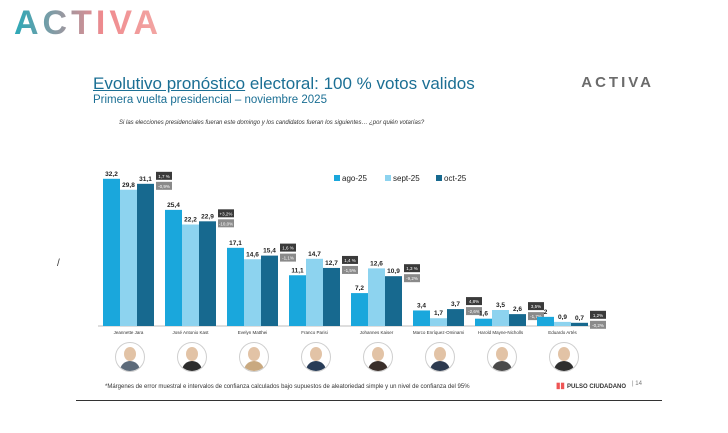 The width and height of the screenshot is (728, 433). What do you see at coordinates (562, 332) in the screenshot?
I see `category-label-7: Eduardo Artés` at bounding box center [562, 332].